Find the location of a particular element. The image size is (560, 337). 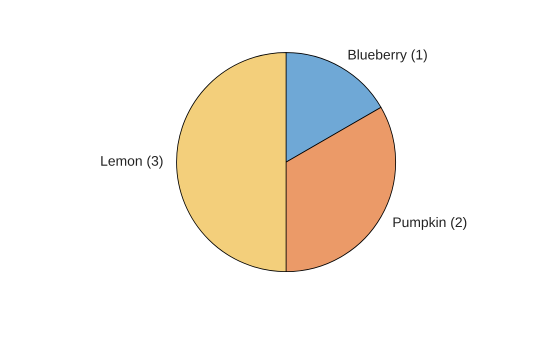

slice-label: Pumpkin (2) is located at coordinates (429, 223).